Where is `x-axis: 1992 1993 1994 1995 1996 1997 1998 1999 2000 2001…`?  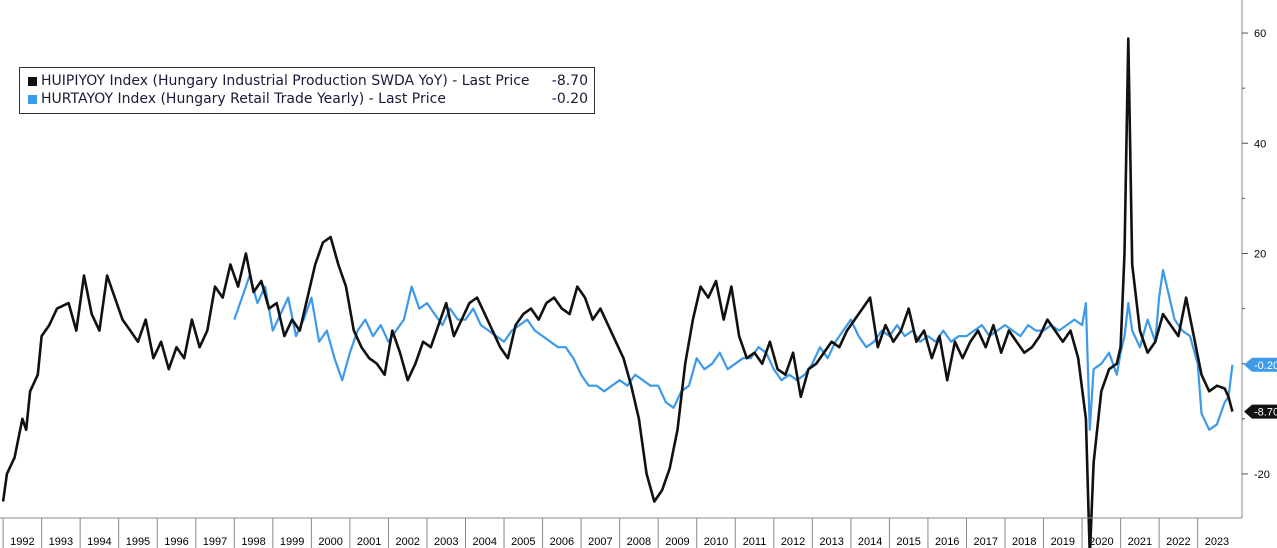
x-axis: 1992 1993 1994 1995 1996 1997 1998 1999 2000 2001… is located at coordinates (615, 533).